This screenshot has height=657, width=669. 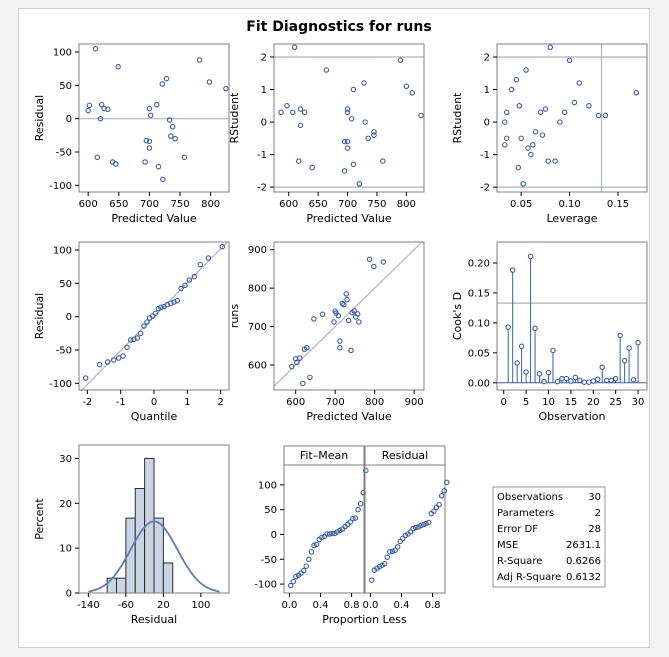 What do you see at coordinates (154, 416) in the screenshot?
I see `qq_residual-x-axis-label: Quantile` at bounding box center [154, 416].